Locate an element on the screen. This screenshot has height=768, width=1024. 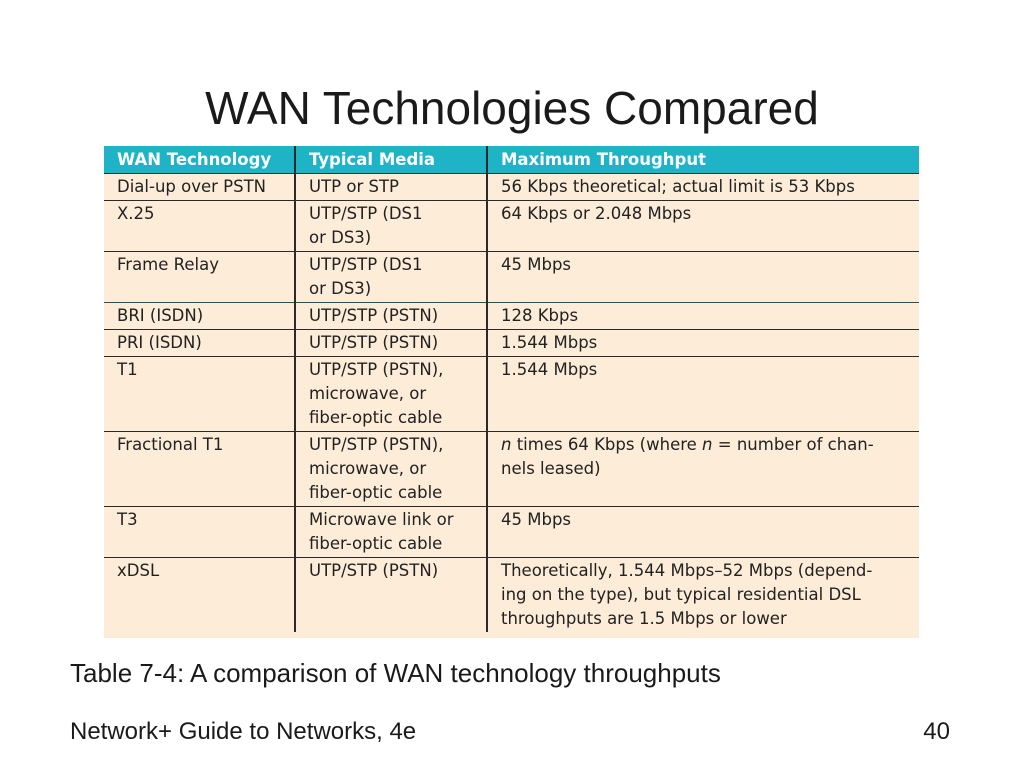
table-row: BRI (ISDN) UTP/STP (PSTN) 128 Kbps is located at coordinates (511, 316).